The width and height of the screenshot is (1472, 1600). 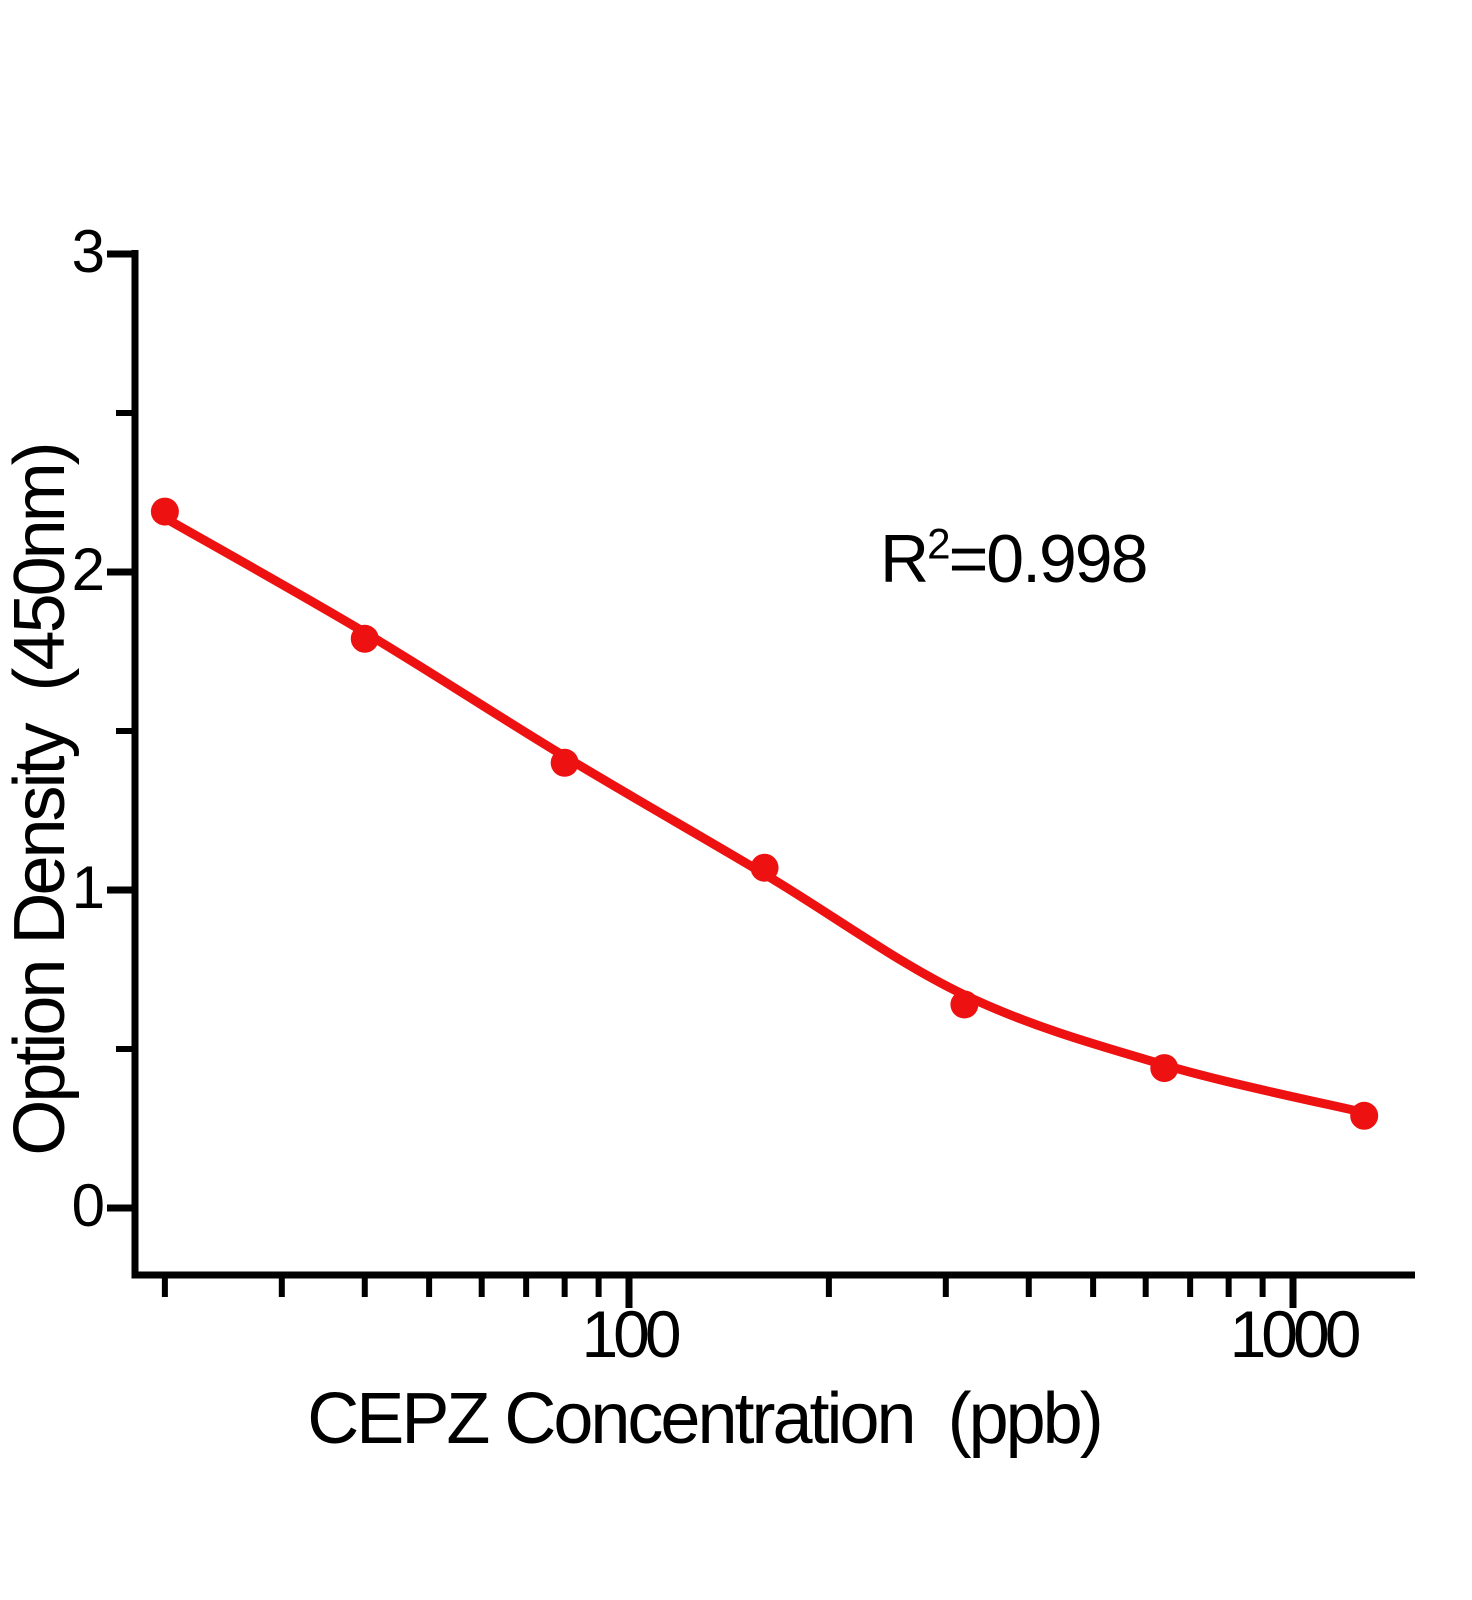 I want to click on y-tick-label: 1, so click(x=87, y=887).